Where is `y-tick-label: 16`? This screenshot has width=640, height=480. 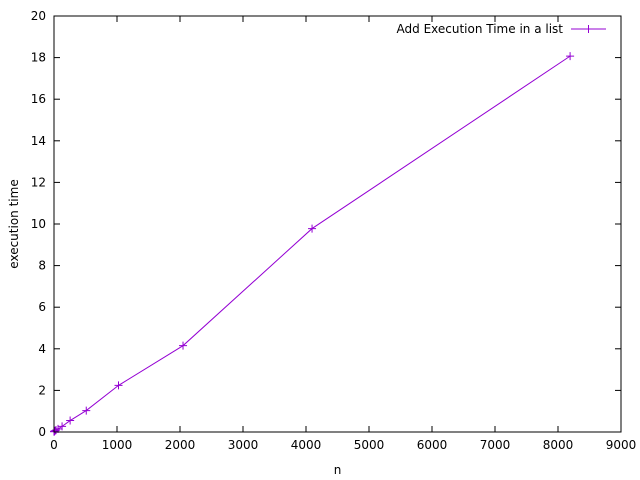 y-tick-label: 16 is located at coordinates (38, 99).